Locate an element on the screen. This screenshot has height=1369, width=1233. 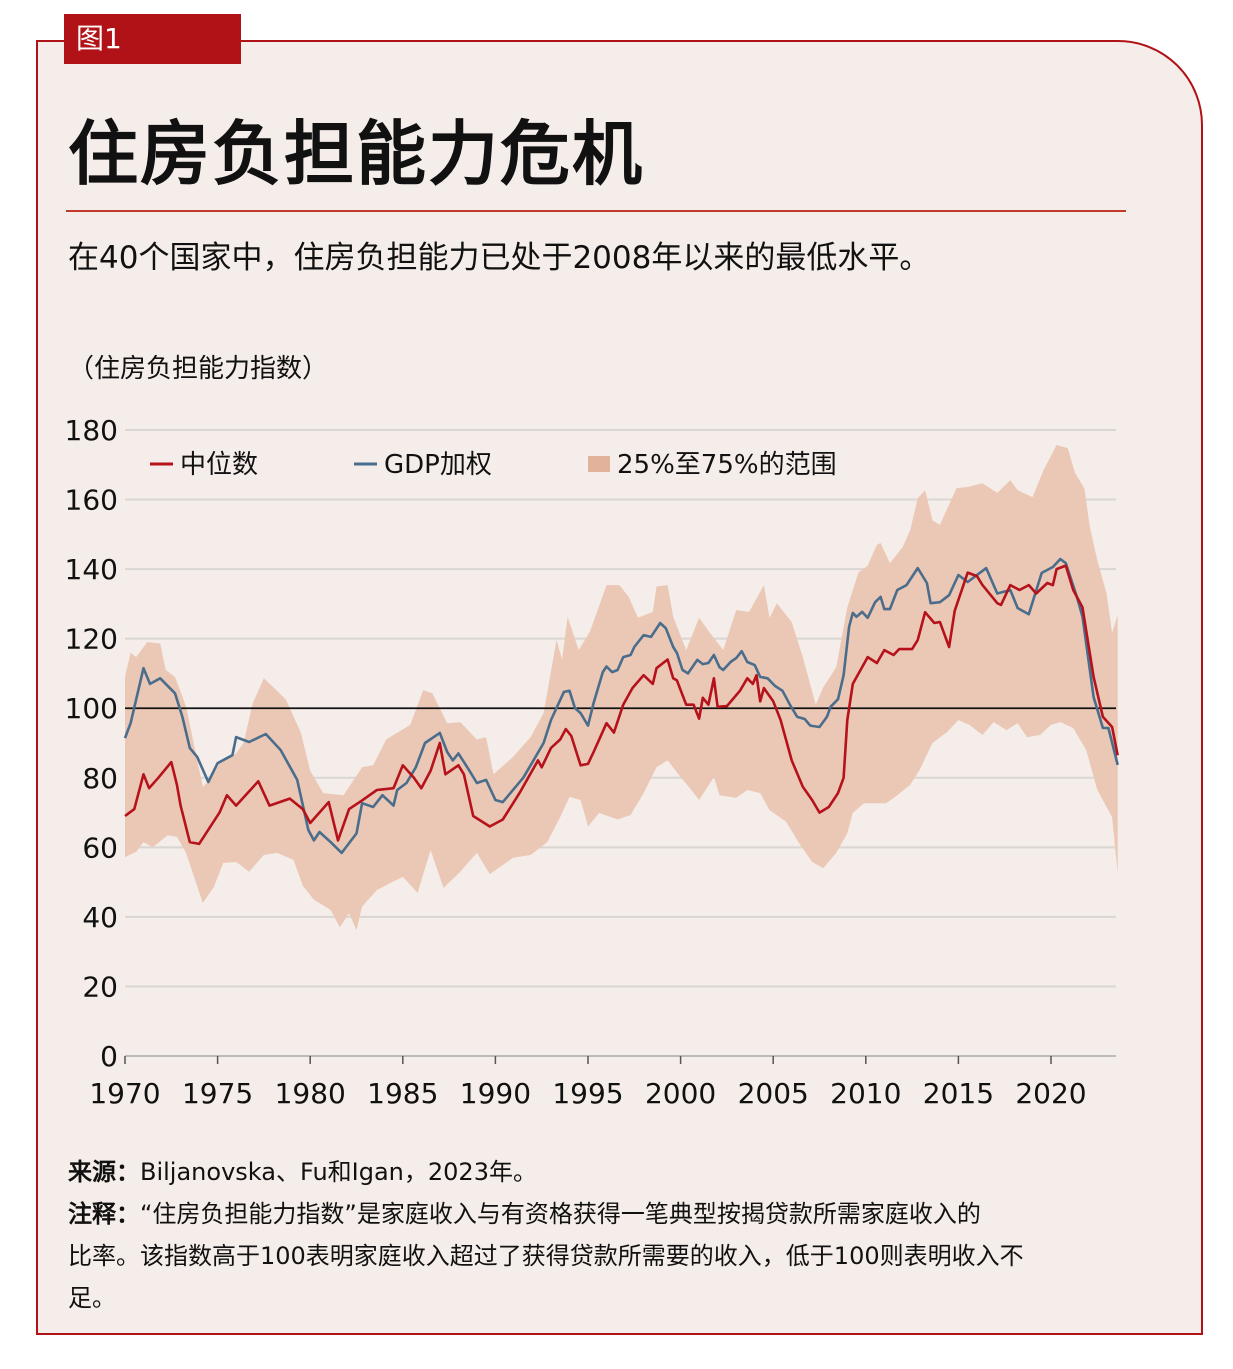
figure-title: 住房负担能力危机 is located at coordinates (356, 154).